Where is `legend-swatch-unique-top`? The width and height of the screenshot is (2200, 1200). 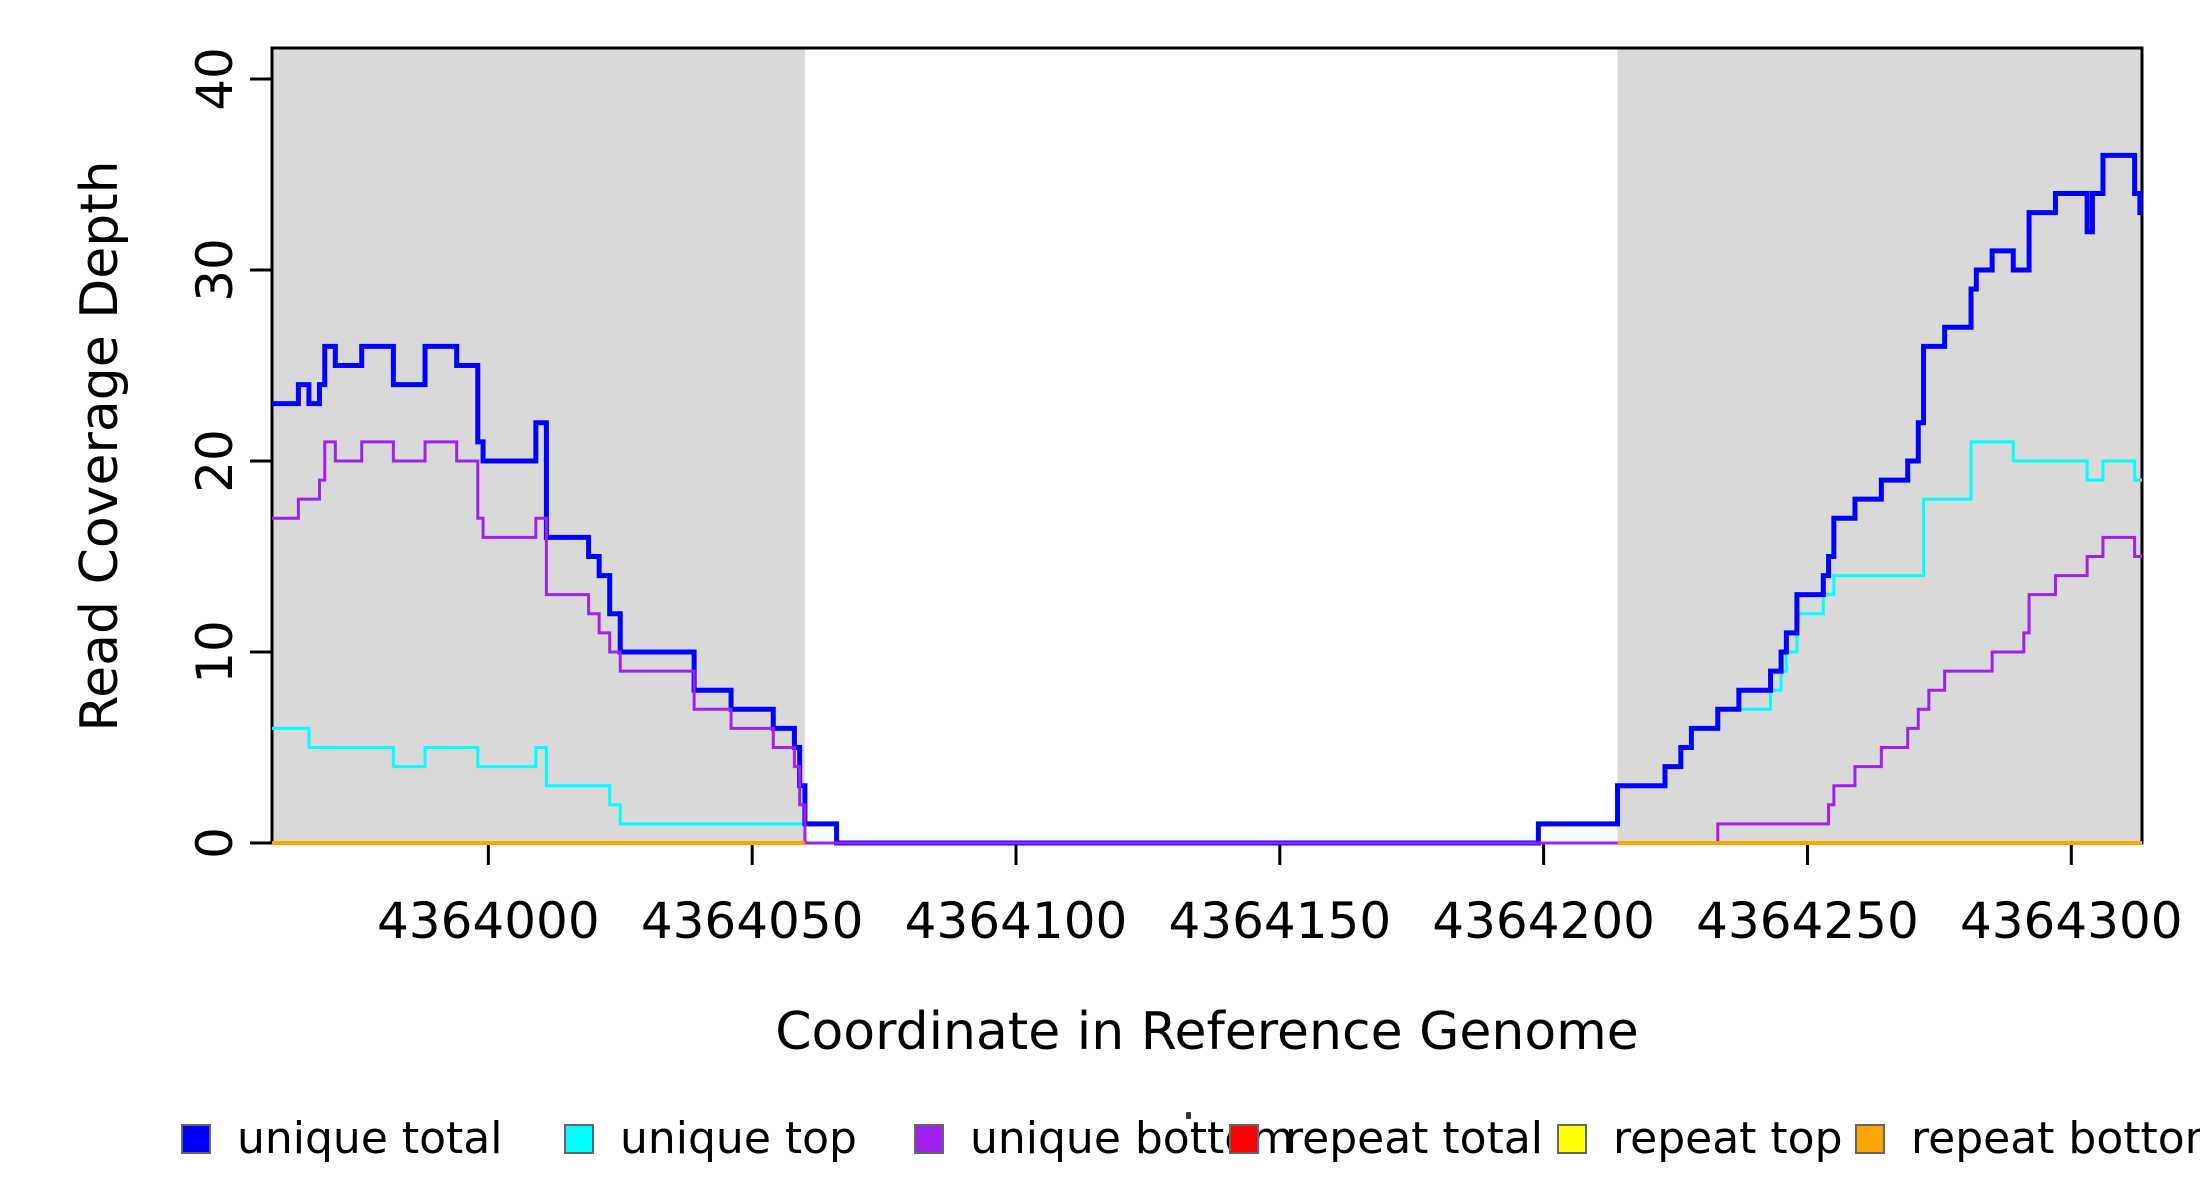
legend-swatch-unique-top is located at coordinates (579, 1138).